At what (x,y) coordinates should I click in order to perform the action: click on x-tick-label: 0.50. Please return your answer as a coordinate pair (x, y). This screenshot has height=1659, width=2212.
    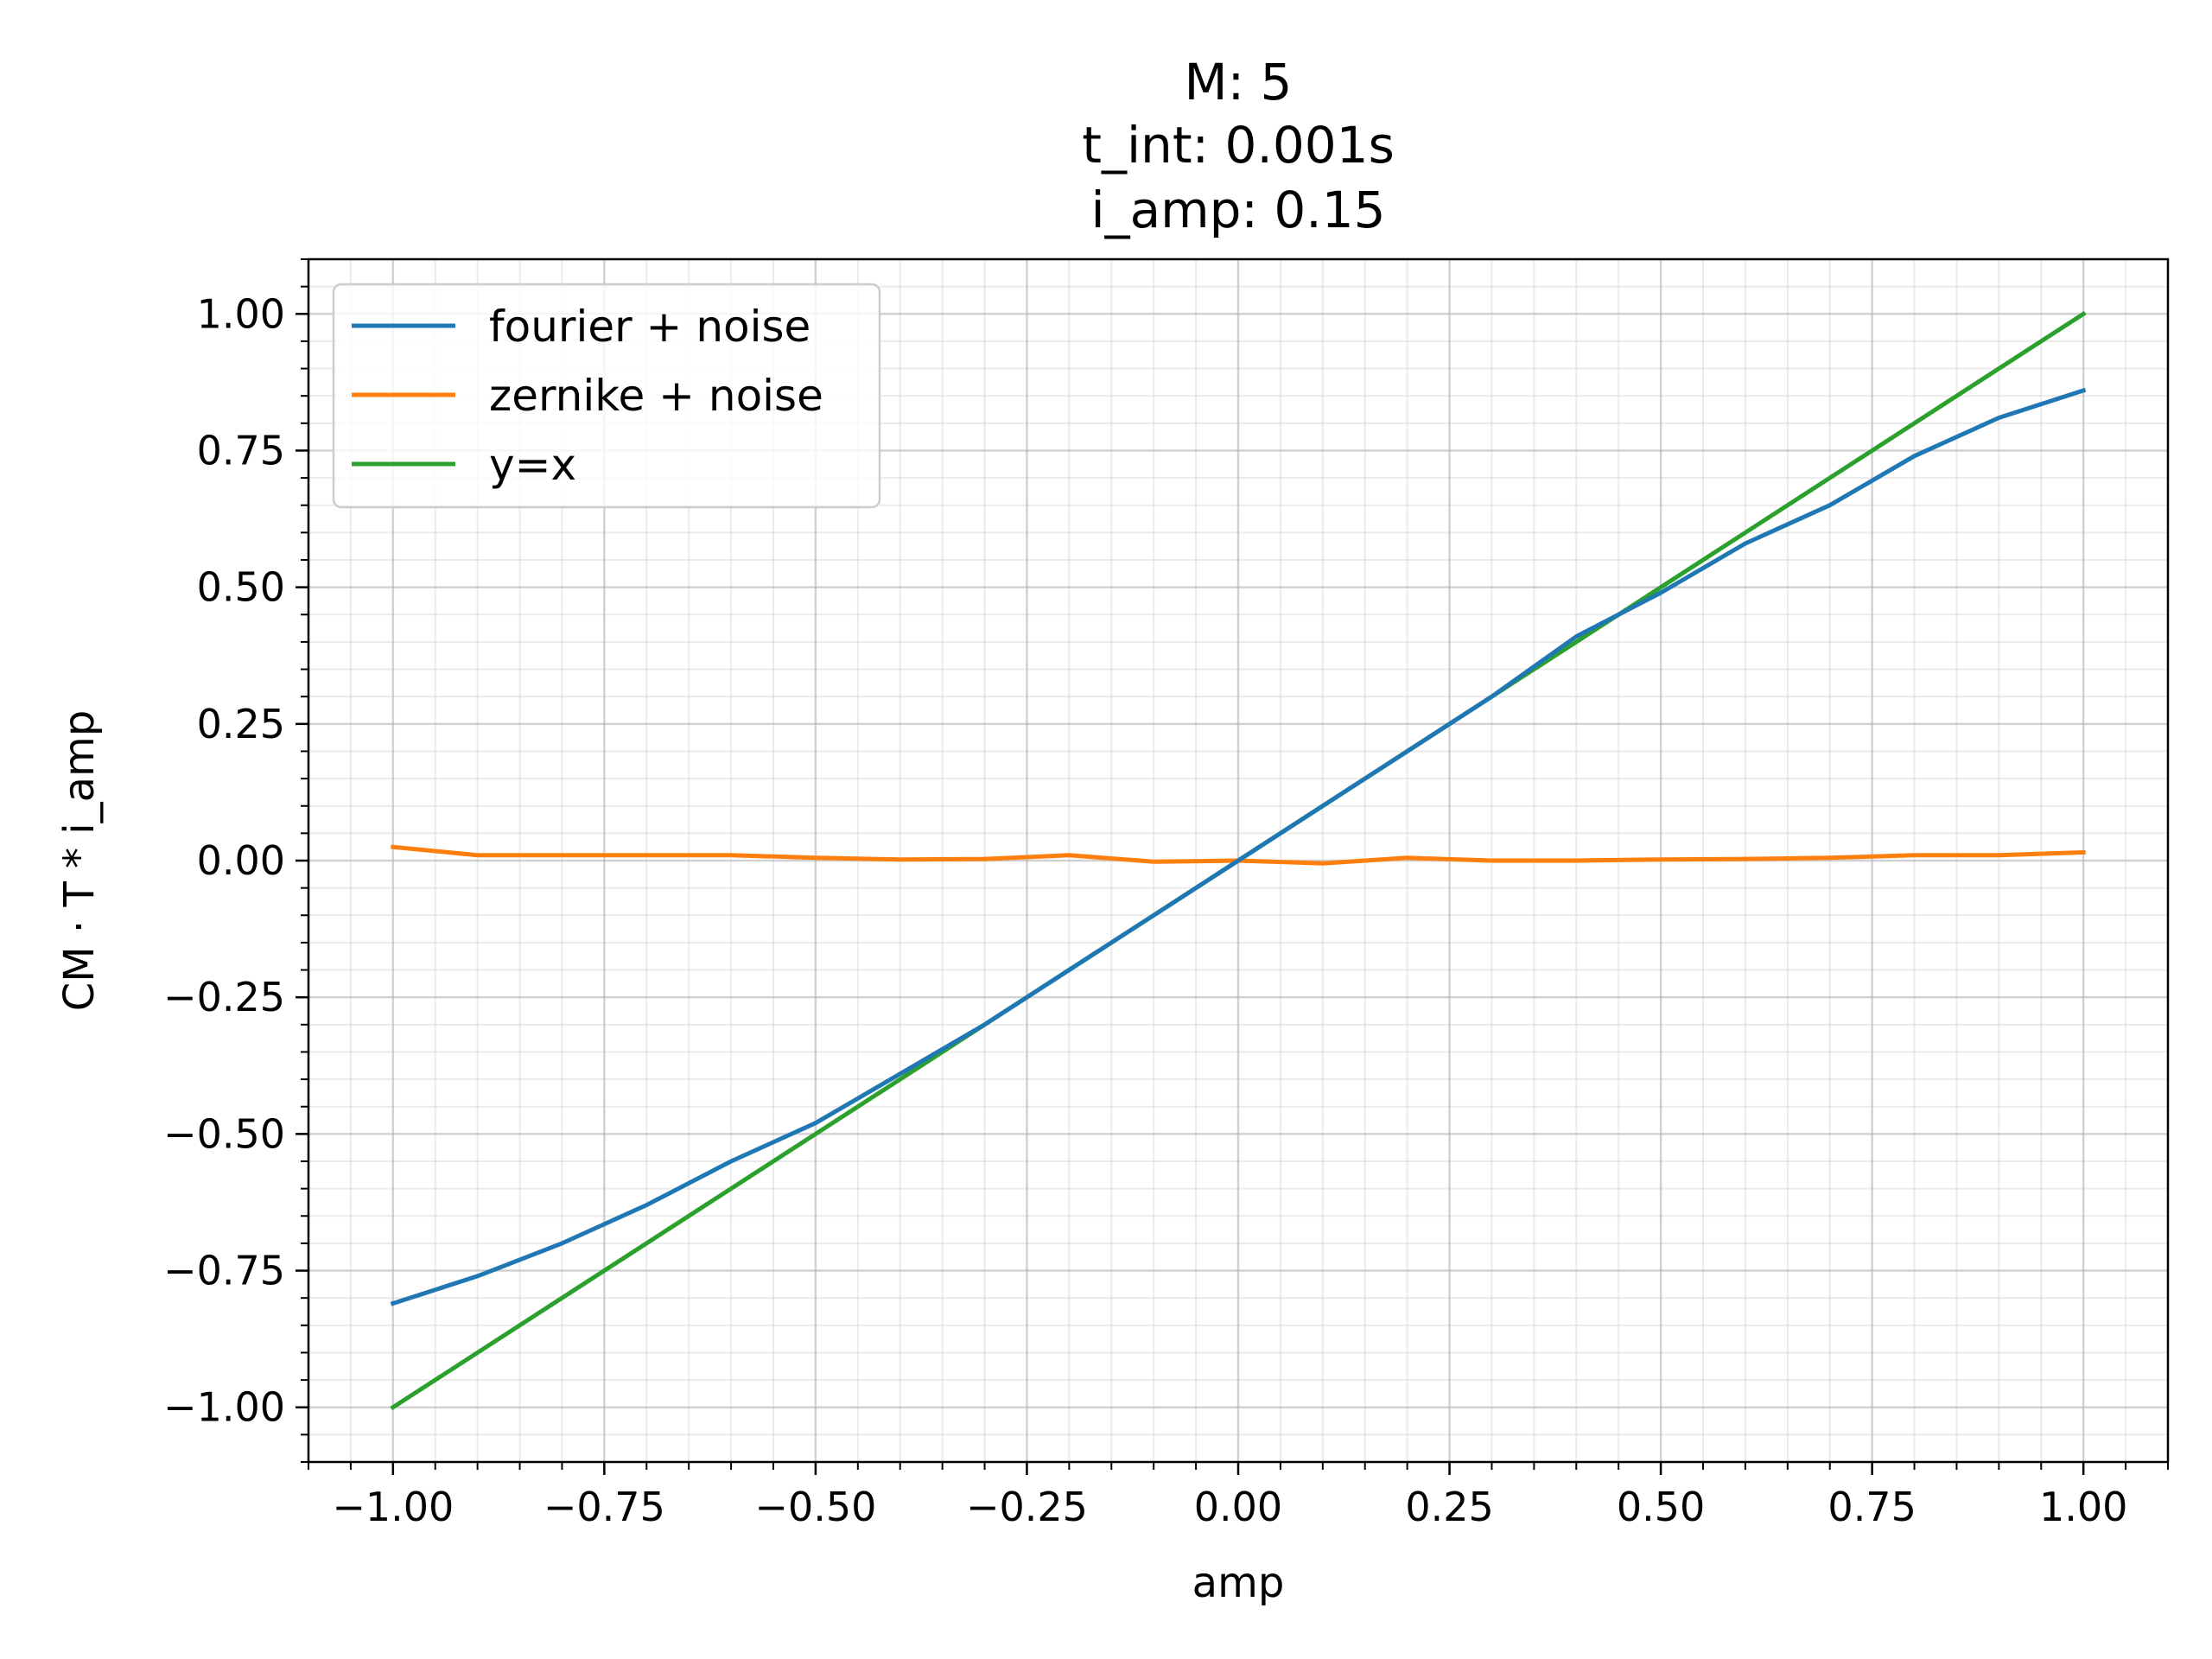
    Looking at the image, I should click on (1661, 1507).